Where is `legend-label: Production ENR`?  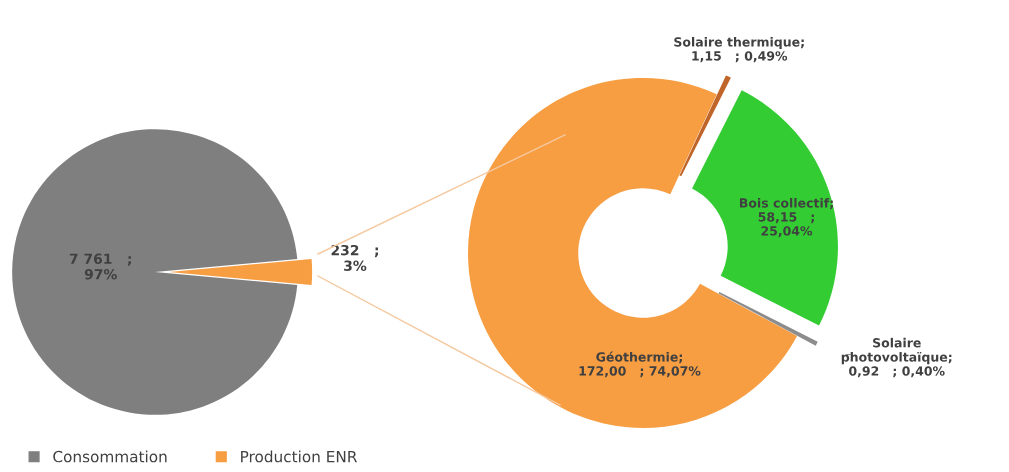
legend-label: Production ENR is located at coordinates (299, 456).